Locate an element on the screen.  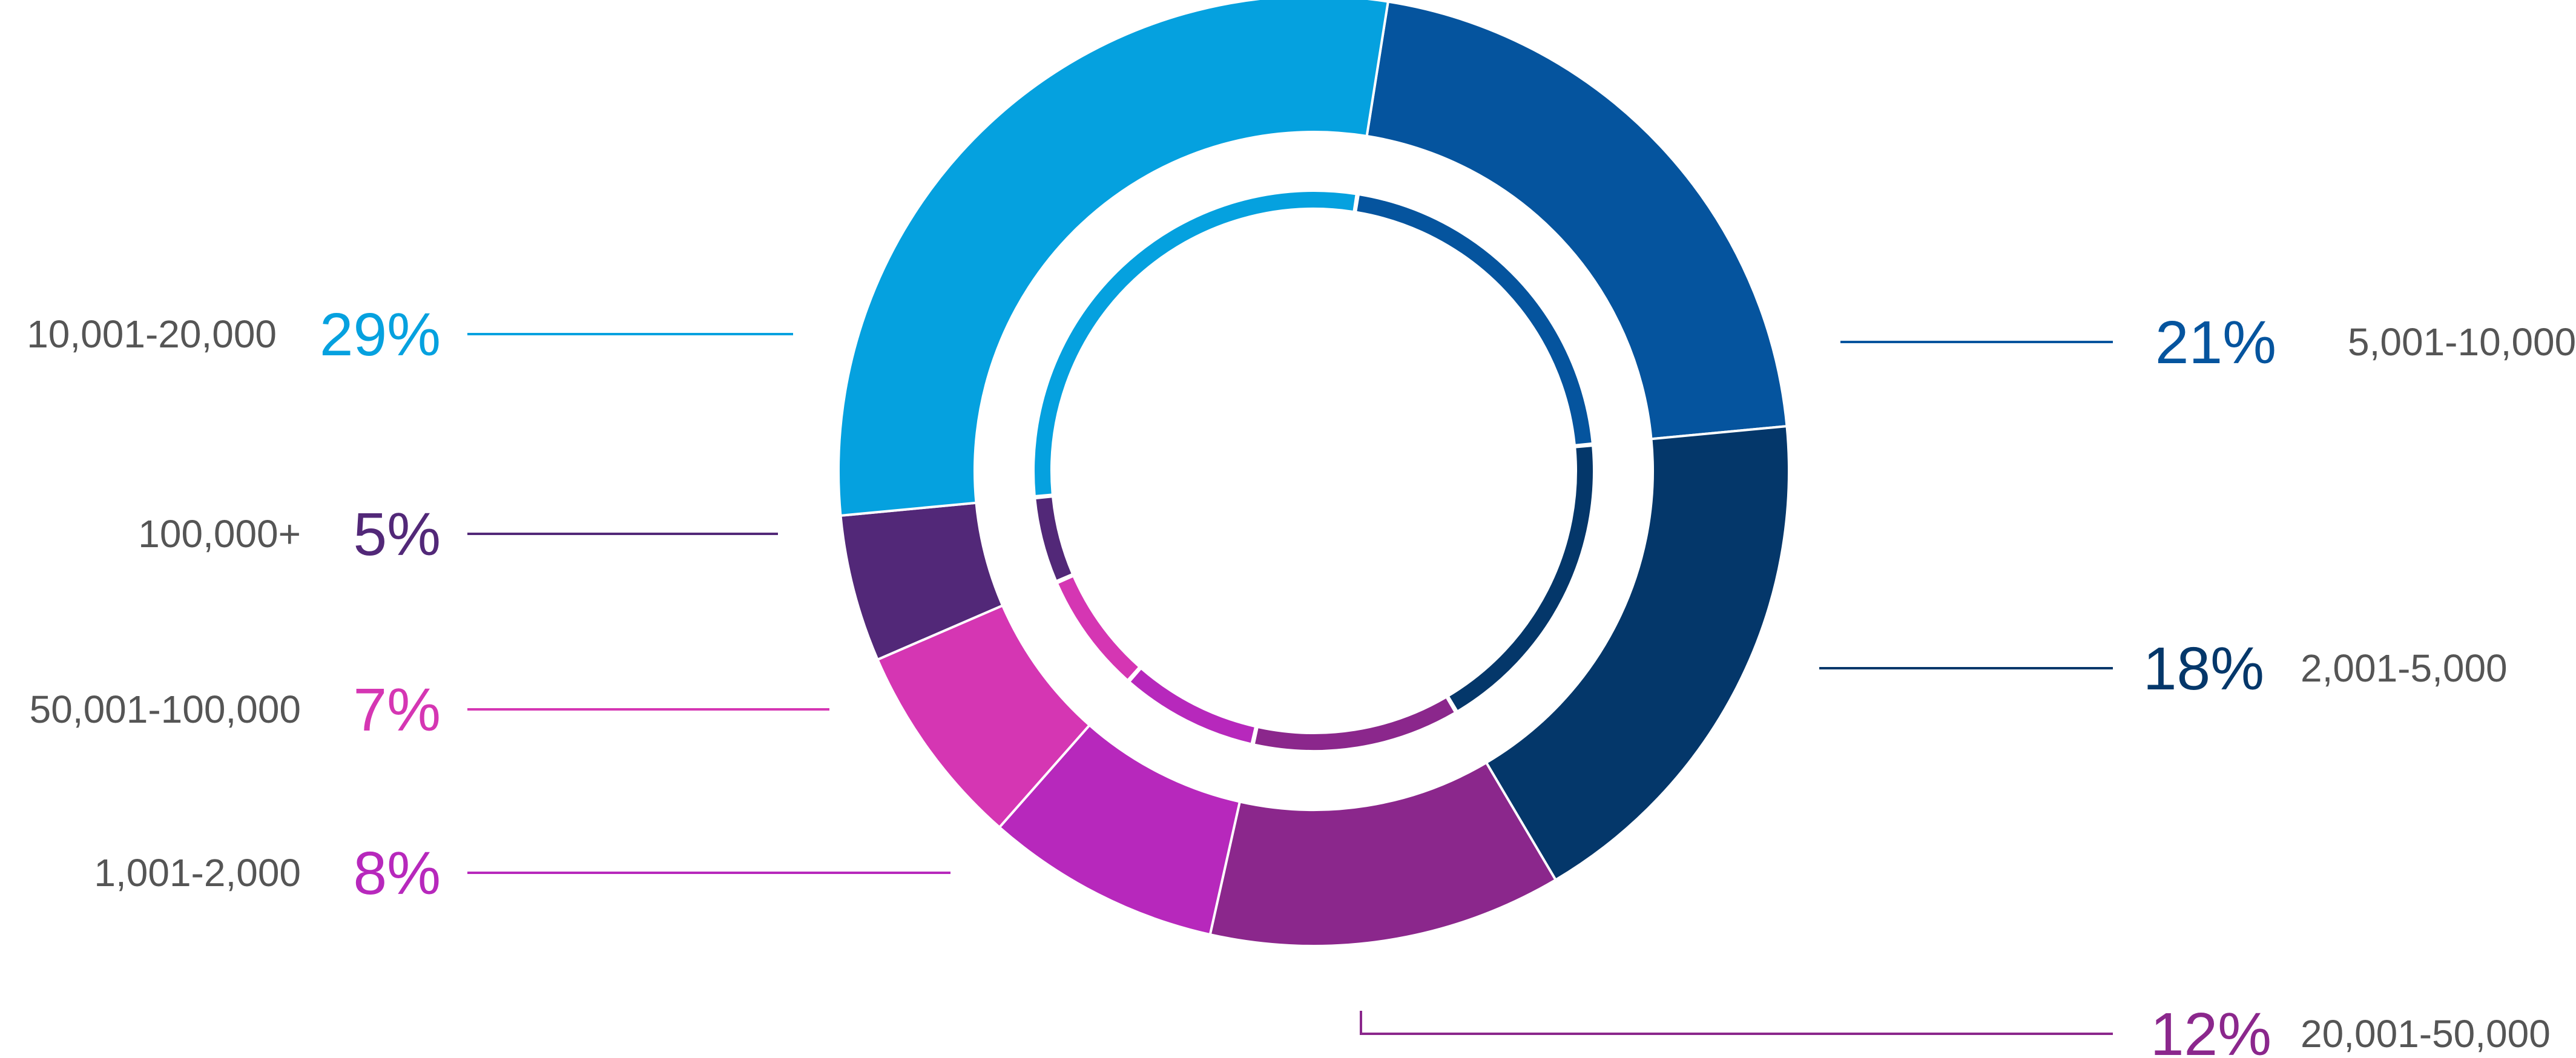
category-label-3: 1,001-2,000 is located at coordinates (197, 873).